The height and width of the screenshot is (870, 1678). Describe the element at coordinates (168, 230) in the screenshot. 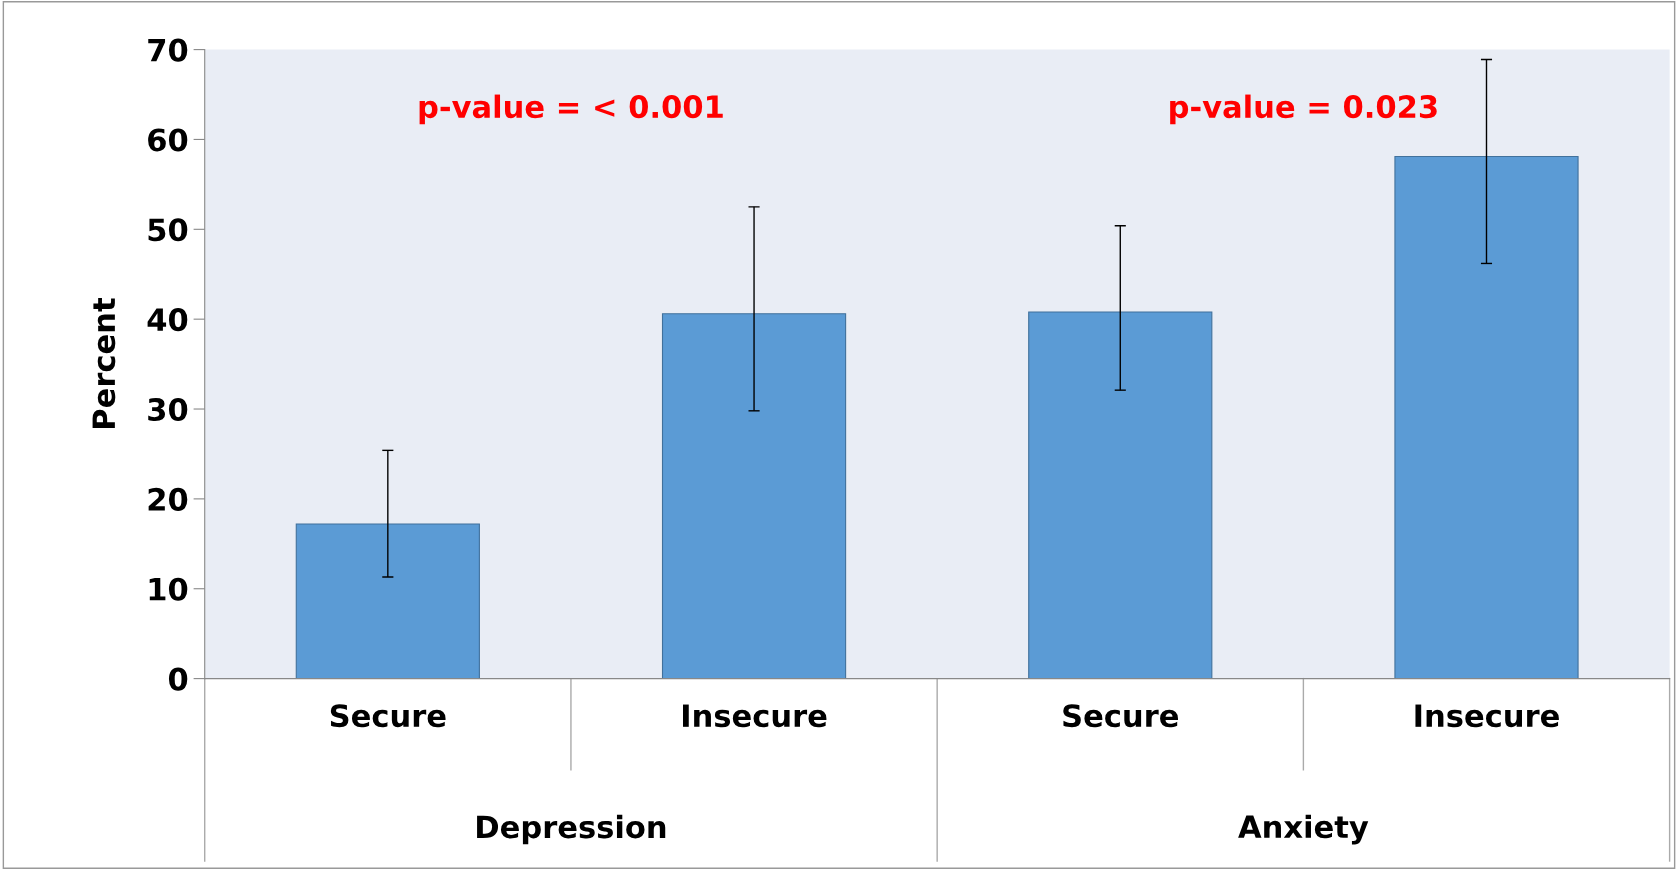

I see `y-tick-label: 50` at that location.